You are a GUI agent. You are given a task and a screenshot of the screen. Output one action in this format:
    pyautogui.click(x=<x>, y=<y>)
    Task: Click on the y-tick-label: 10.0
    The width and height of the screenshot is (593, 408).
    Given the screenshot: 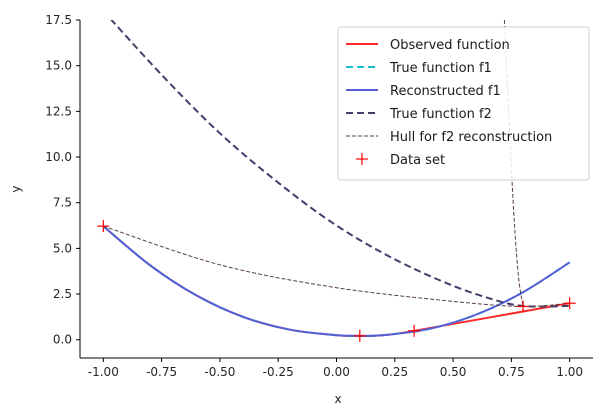 What is the action you would take?
    pyautogui.click(x=58, y=157)
    